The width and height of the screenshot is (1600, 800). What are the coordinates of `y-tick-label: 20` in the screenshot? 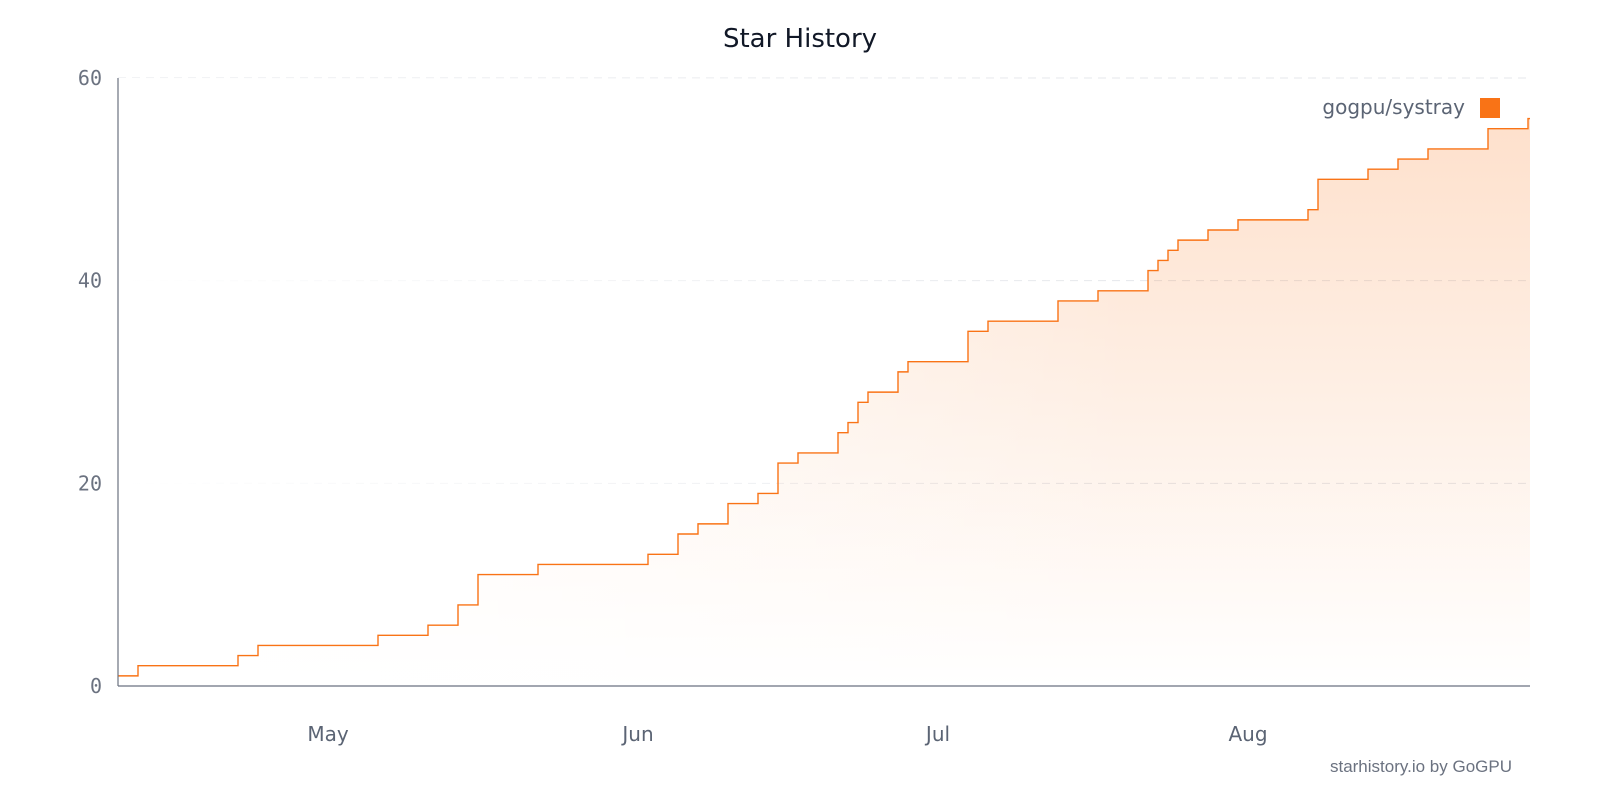 It's located at (90, 483).